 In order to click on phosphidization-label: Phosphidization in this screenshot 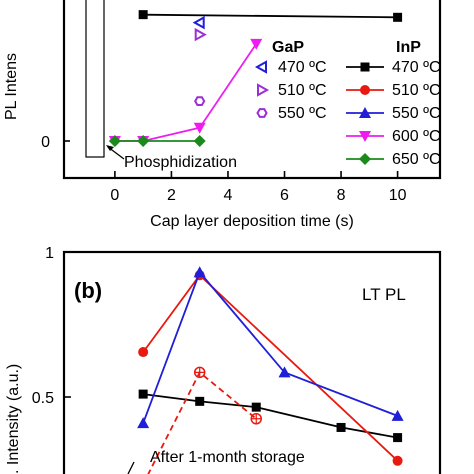, I will do `click(180, 162)`.